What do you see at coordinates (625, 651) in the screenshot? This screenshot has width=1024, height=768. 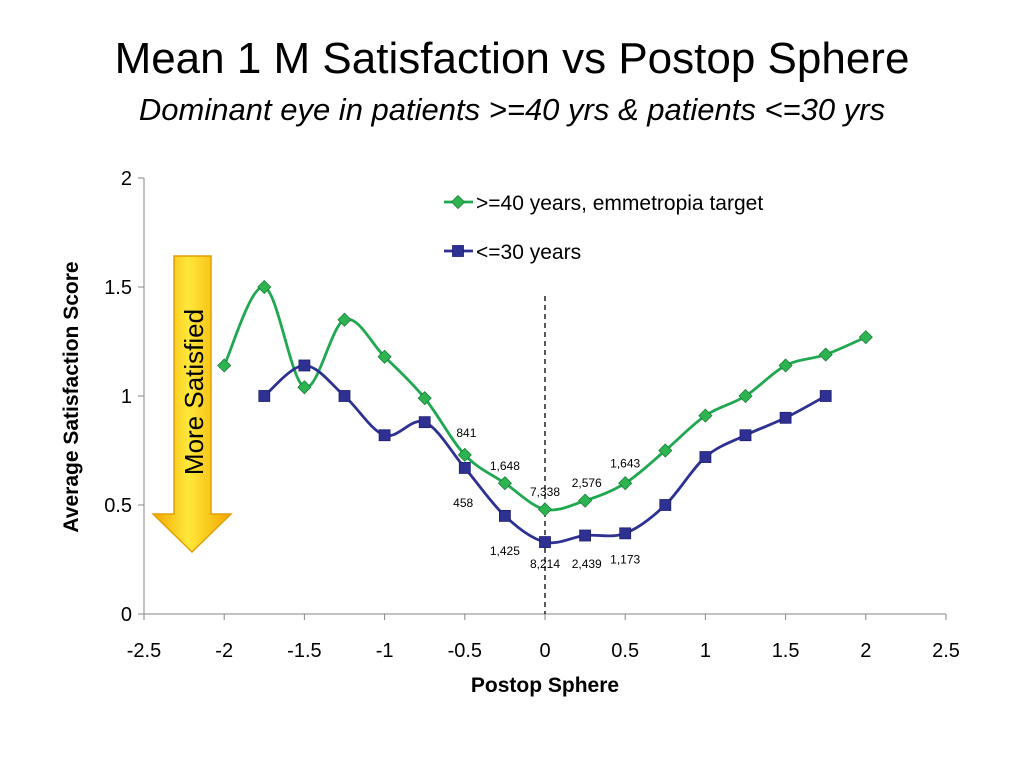 I see `x-tick-label: 0.5` at bounding box center [625, 651].